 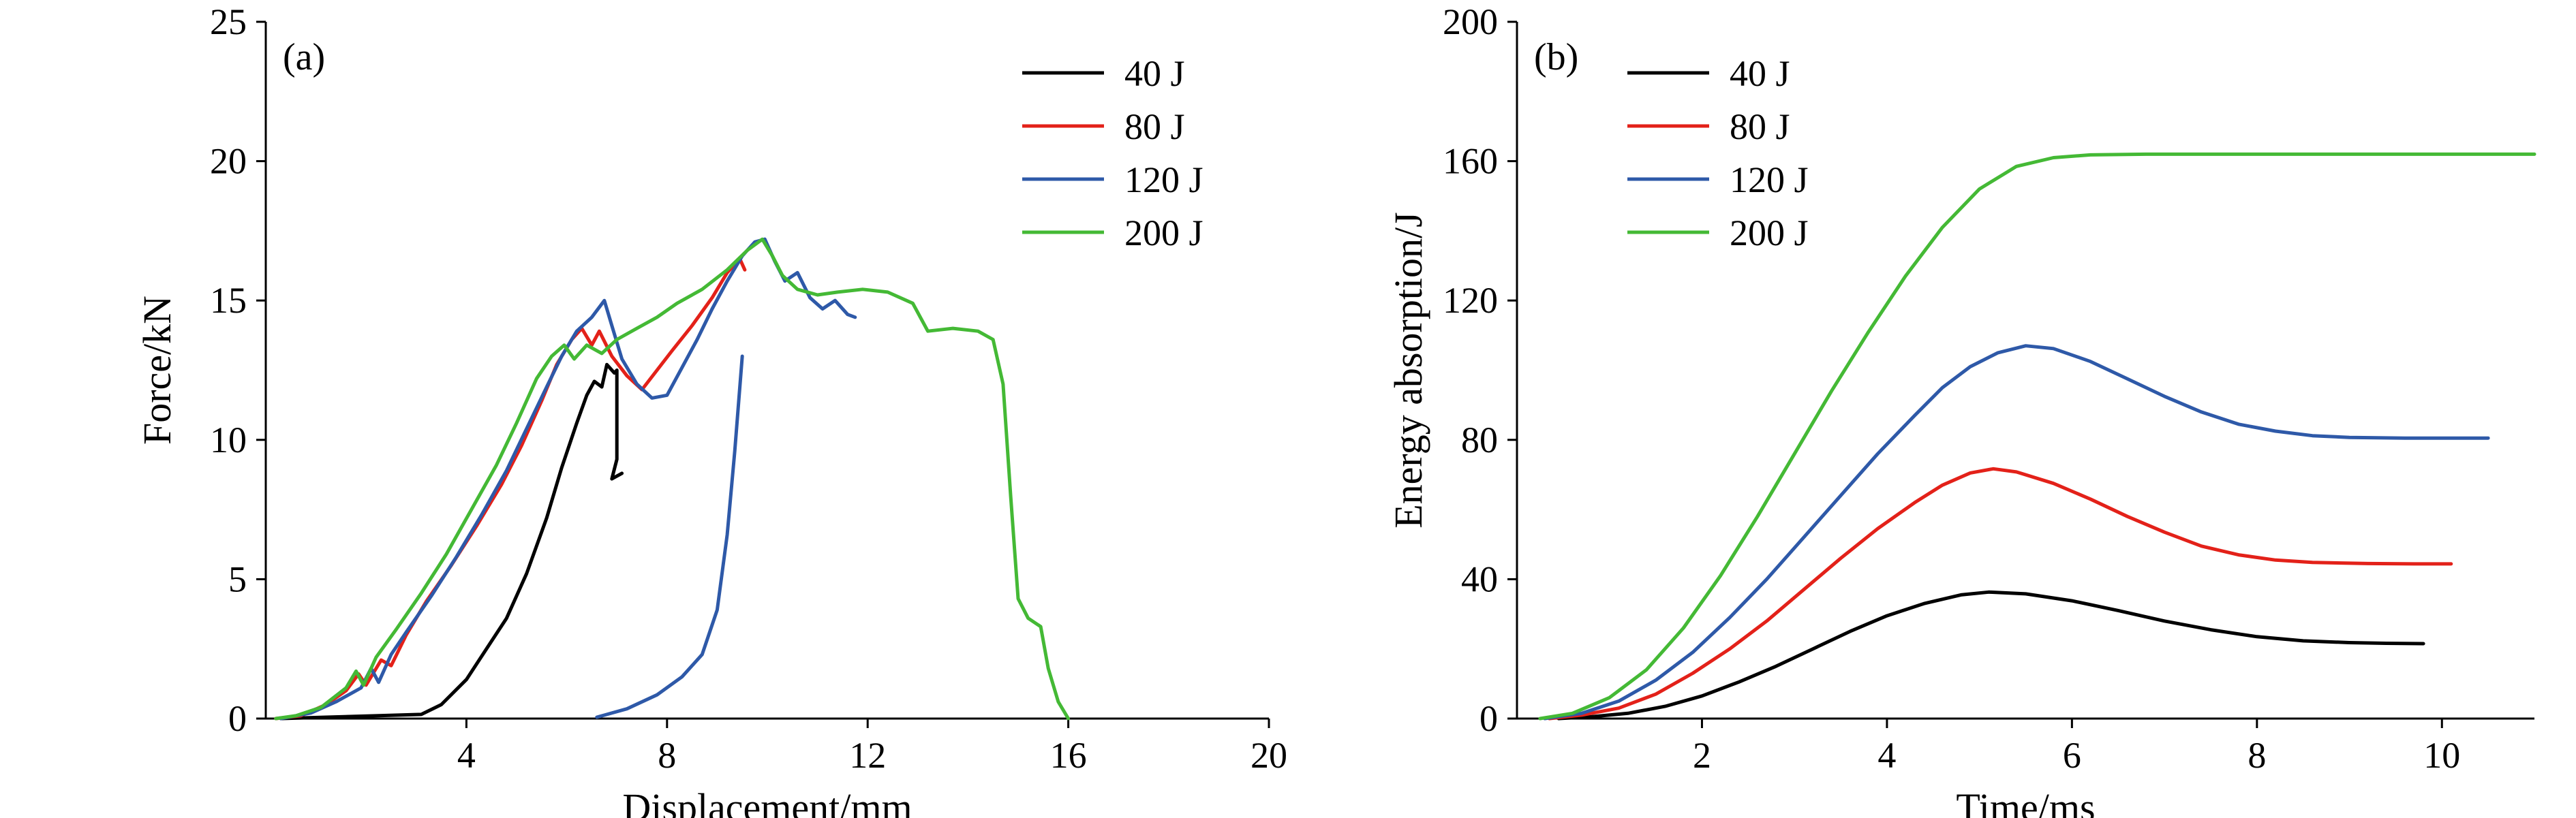 I want to click on x-tick-label: 6, so click(x=2072, y=755).